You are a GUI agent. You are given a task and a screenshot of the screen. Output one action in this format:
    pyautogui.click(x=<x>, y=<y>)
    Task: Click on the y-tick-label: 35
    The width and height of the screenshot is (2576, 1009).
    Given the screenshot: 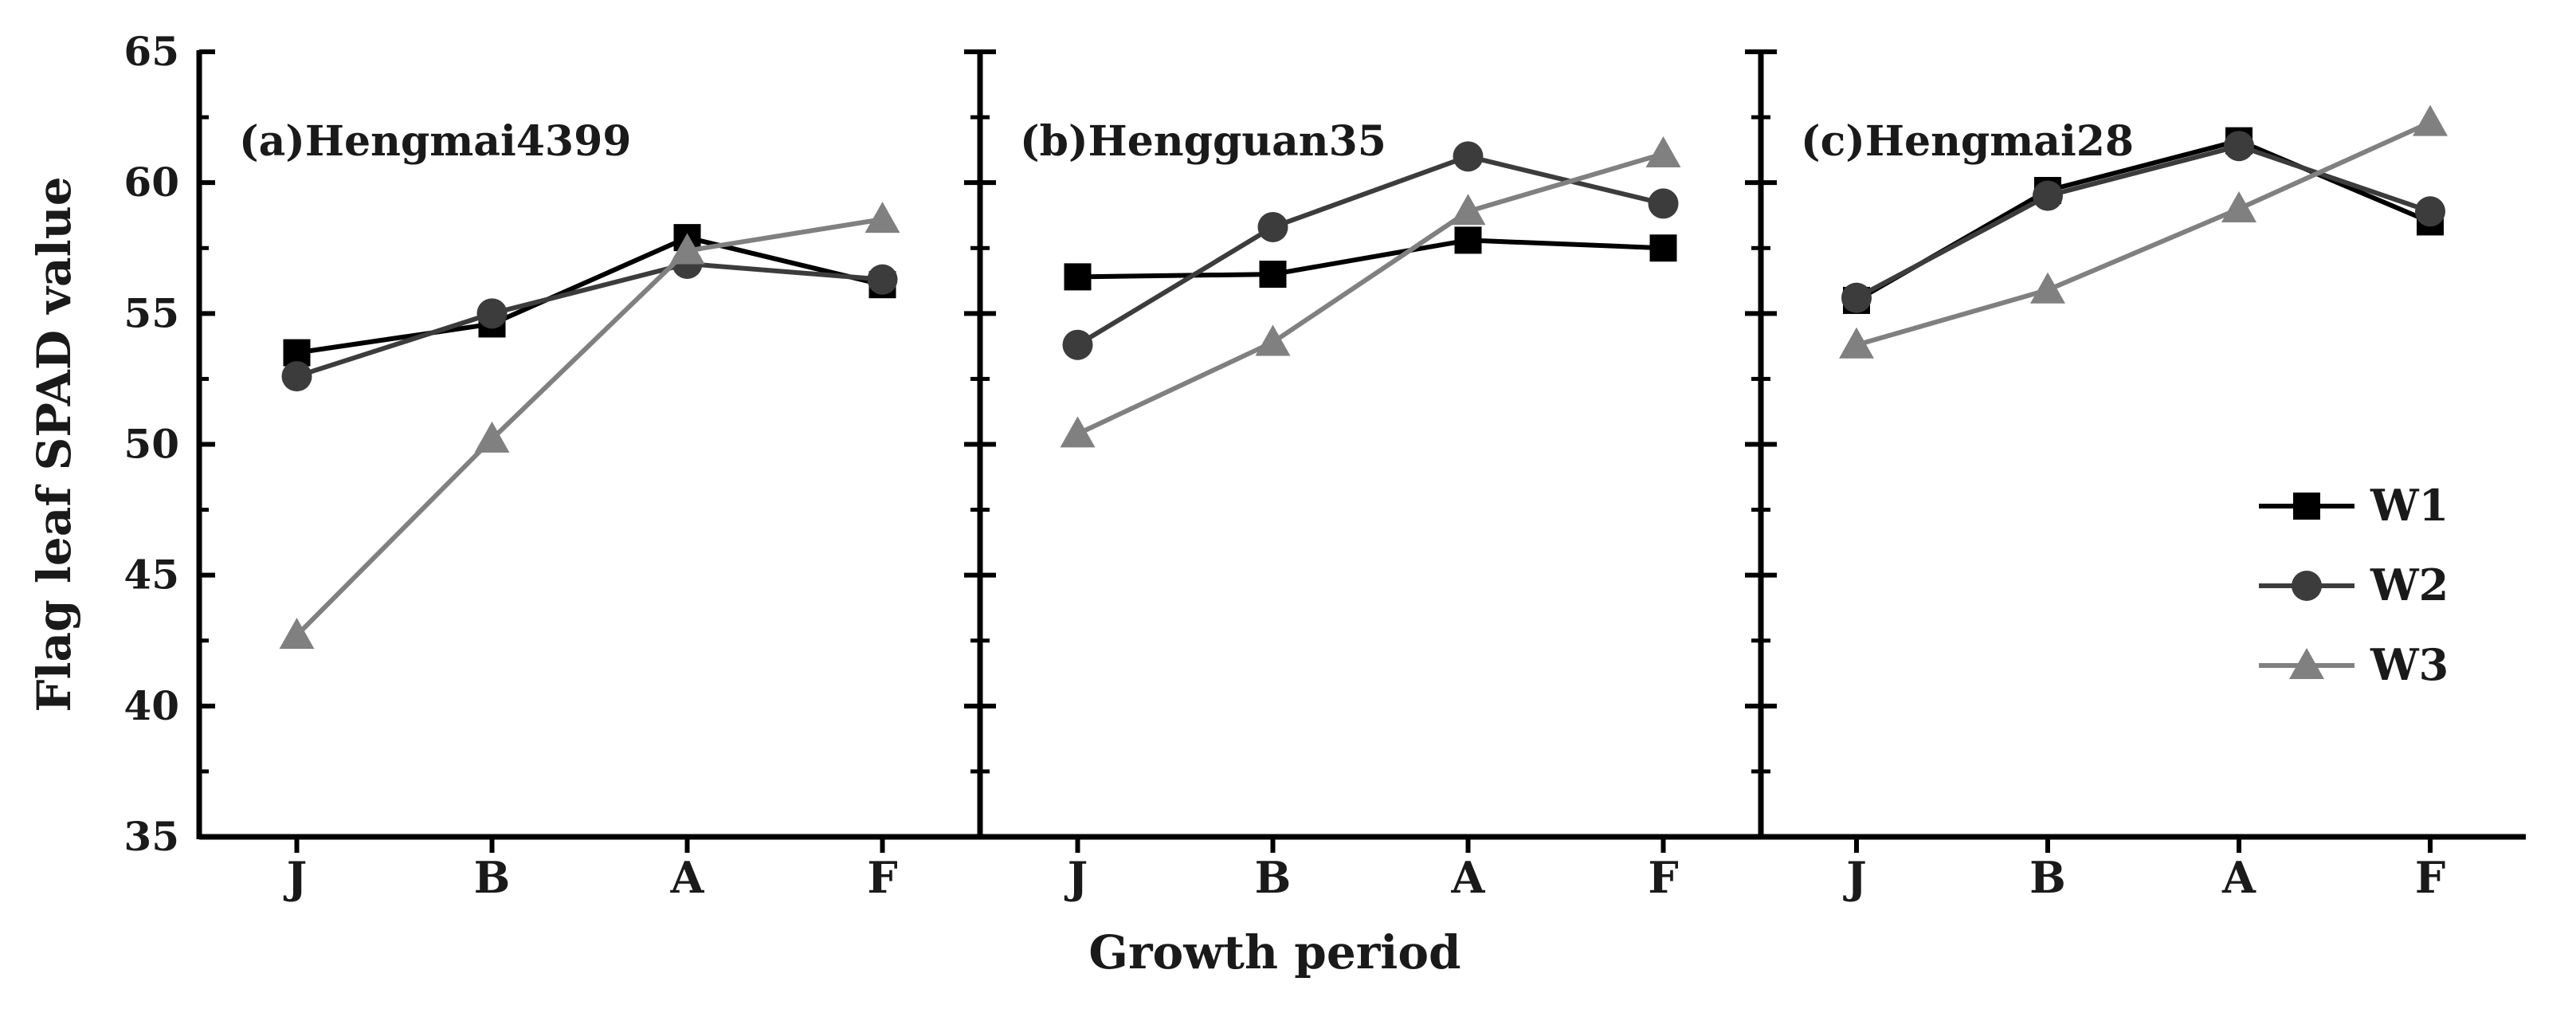 What is the action you would take?
    pyautogui.click(x=151, y=836)
    